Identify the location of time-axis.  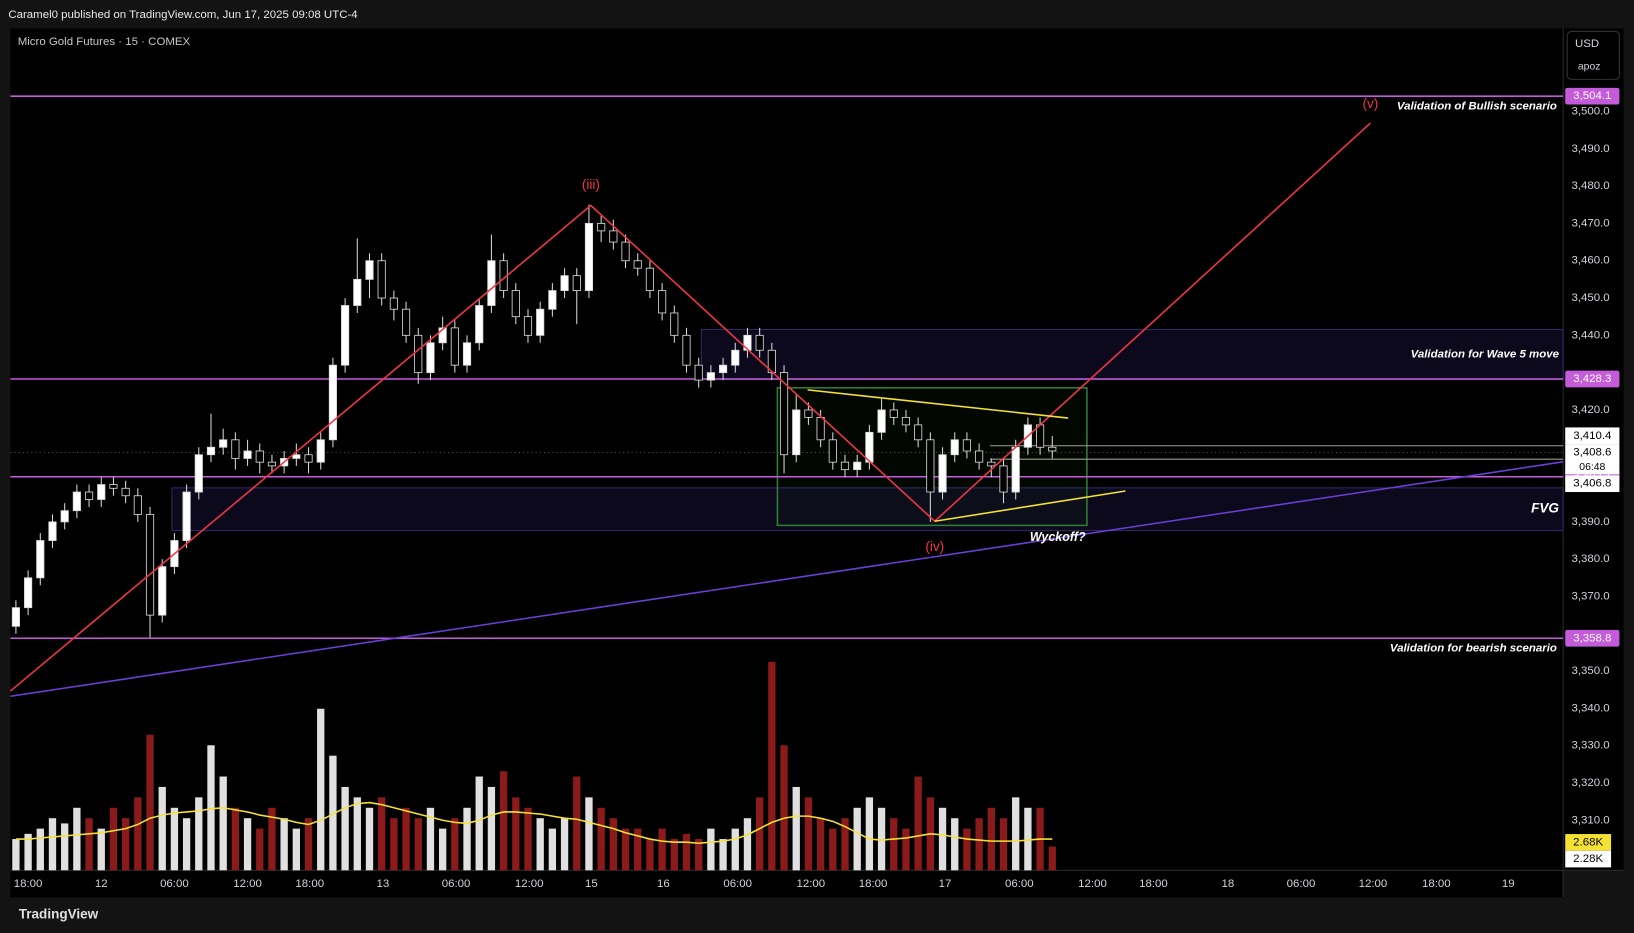
(787, 884).